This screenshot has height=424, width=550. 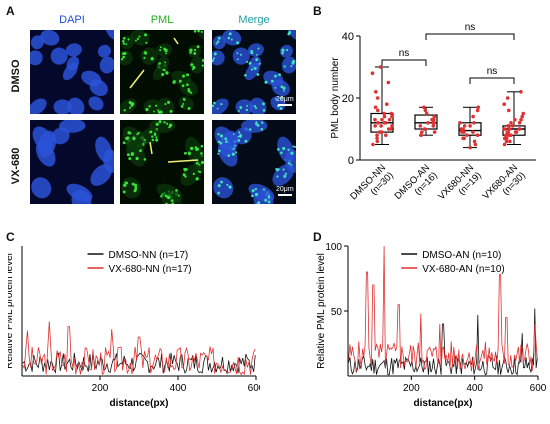 What do you see at coordinates (72, 162) in the screenshot?
I see `micrograph-canvas` at bounding box center [72, 162].